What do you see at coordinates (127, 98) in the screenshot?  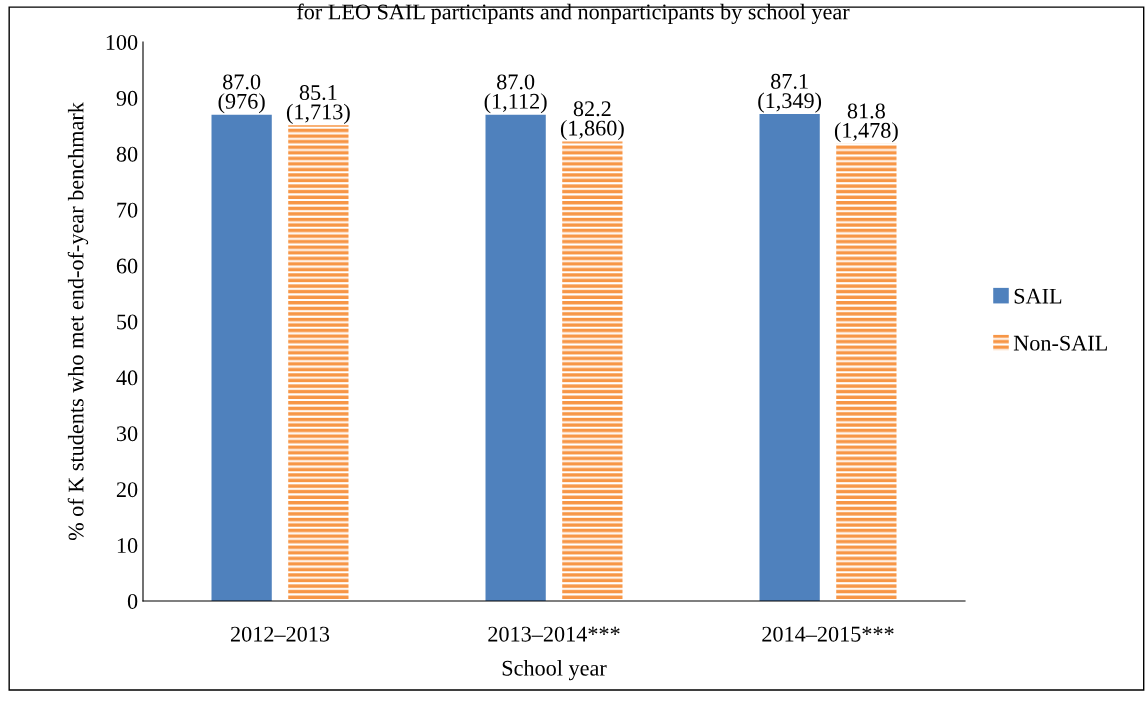 I see `y-tick-label: 90` at bounding box center [127, 98].